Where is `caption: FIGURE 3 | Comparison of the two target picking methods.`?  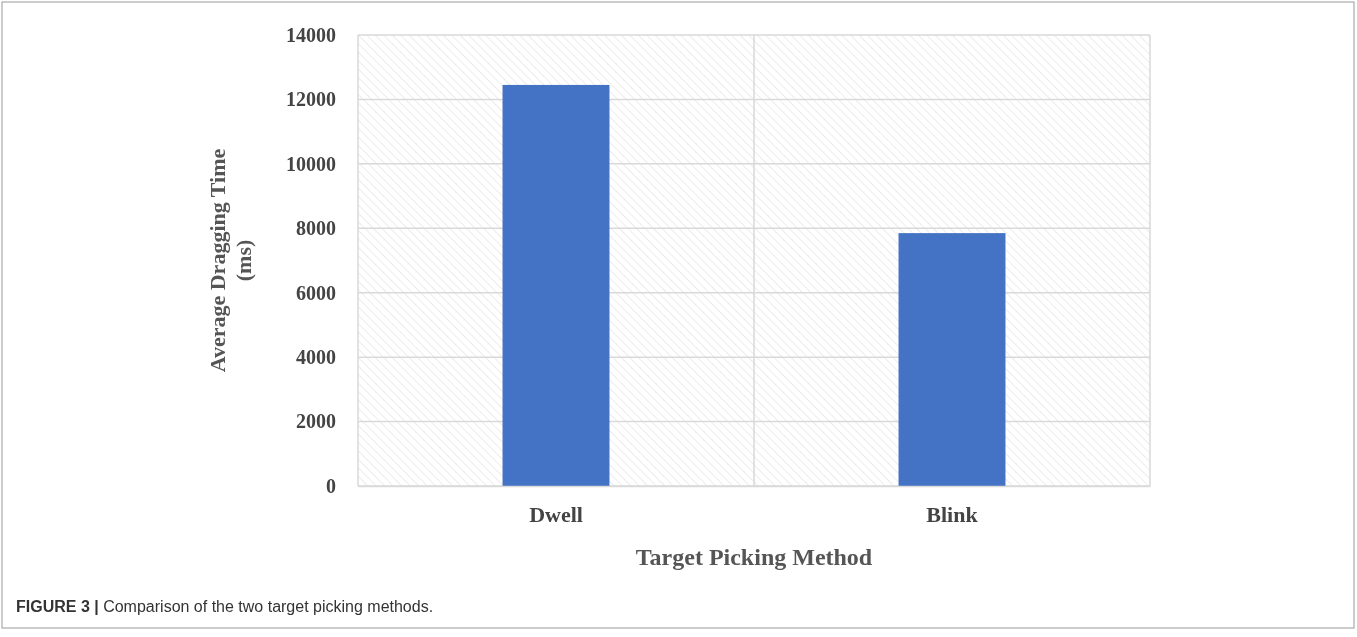
caption: FIGURE 3 | Comparison of the two target picking methods. is located at coordinates (225, 606).